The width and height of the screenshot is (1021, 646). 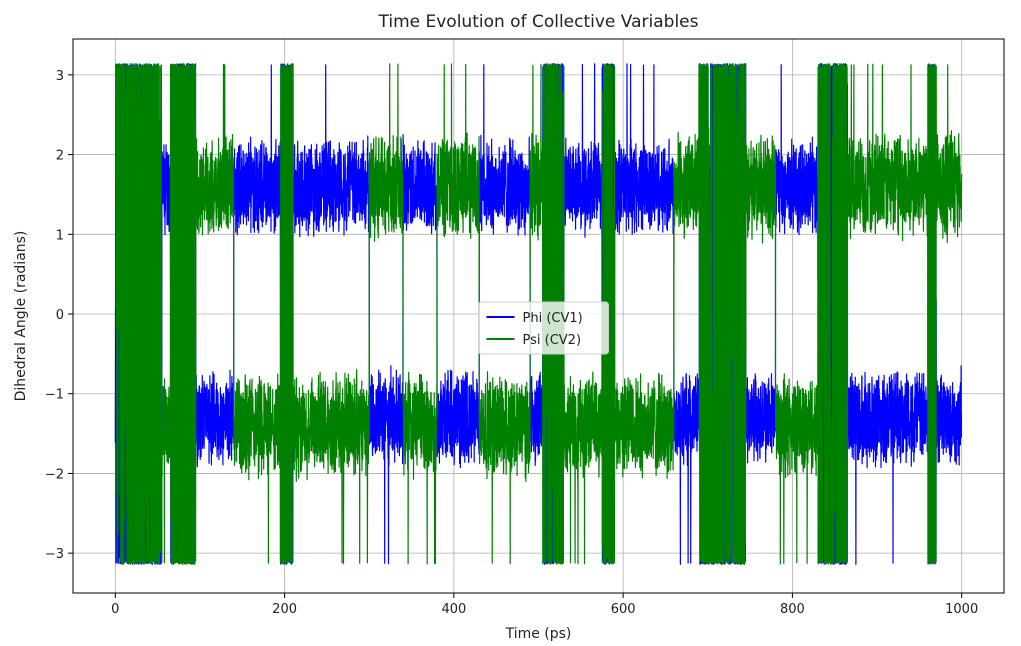 I want to click on x-tick-label: 400, so click(x=453, y=609).